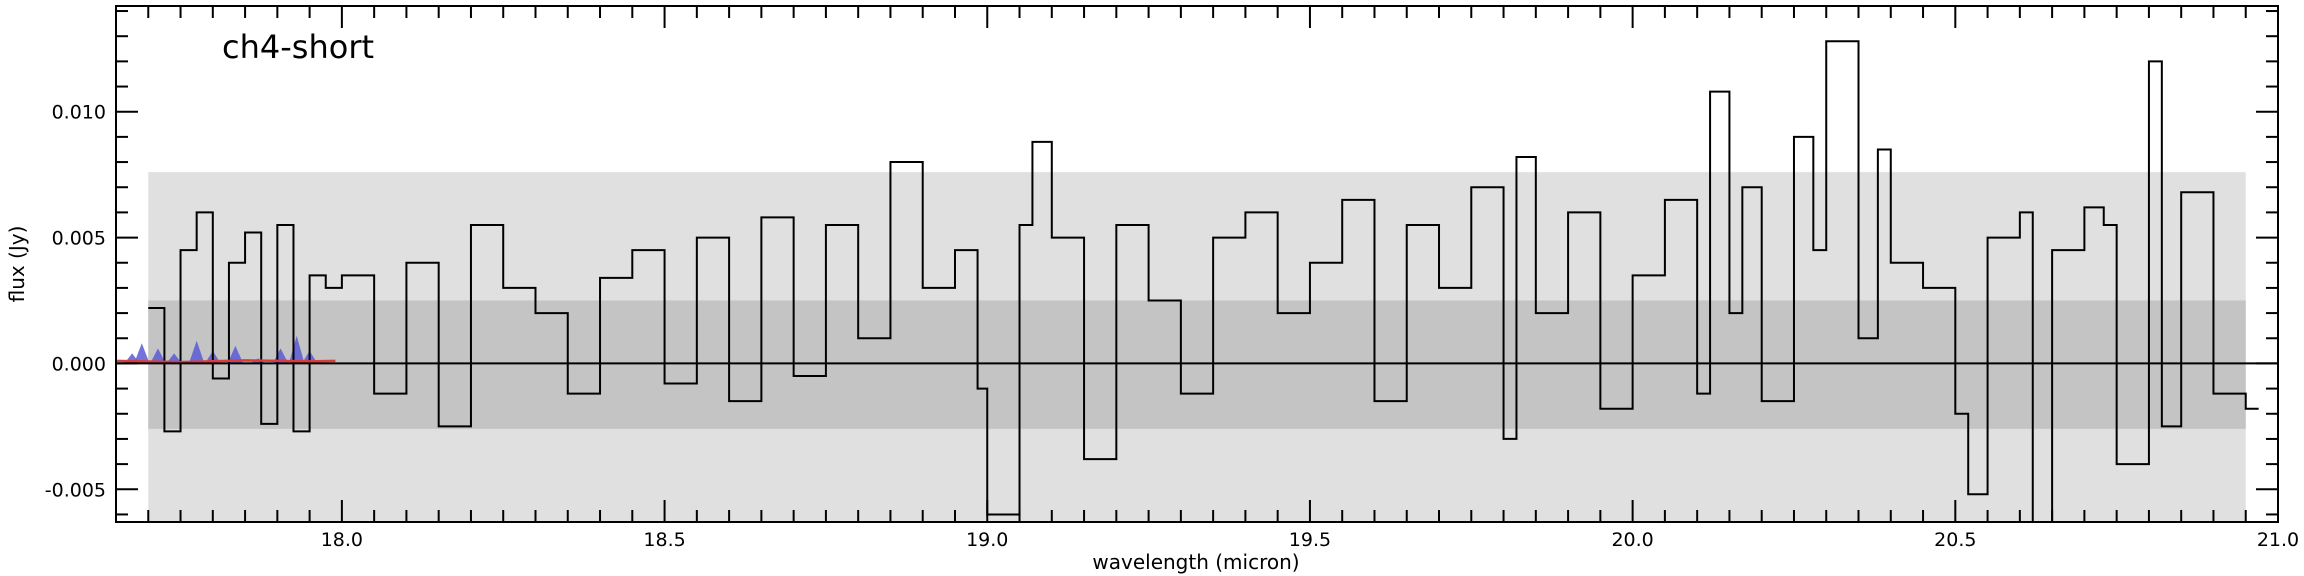 This screenshot has width=2304, height=576. I want to click on x-tick-label: 21.0, so click(2278, 540).